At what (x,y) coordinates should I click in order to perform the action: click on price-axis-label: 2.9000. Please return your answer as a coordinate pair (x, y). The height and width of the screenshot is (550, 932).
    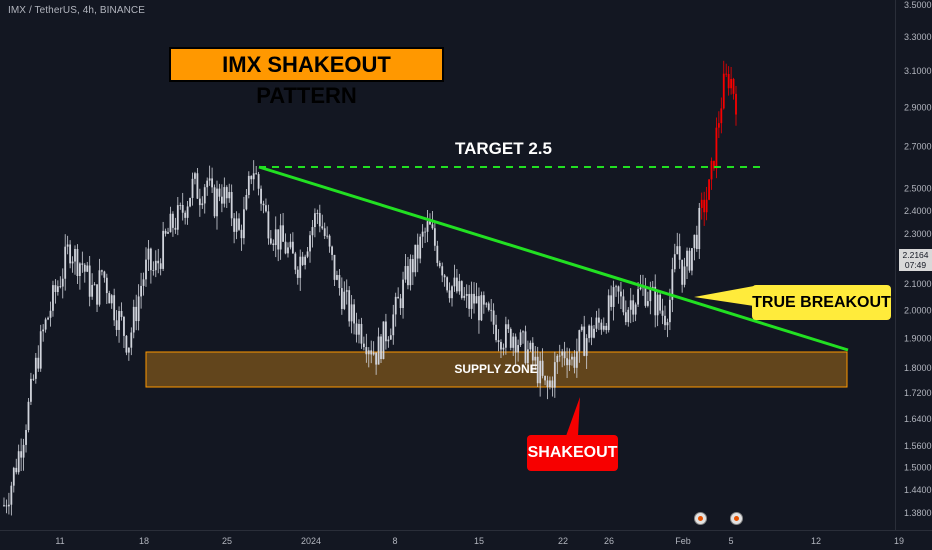
    Looking at the image, I should click on (918, 108).